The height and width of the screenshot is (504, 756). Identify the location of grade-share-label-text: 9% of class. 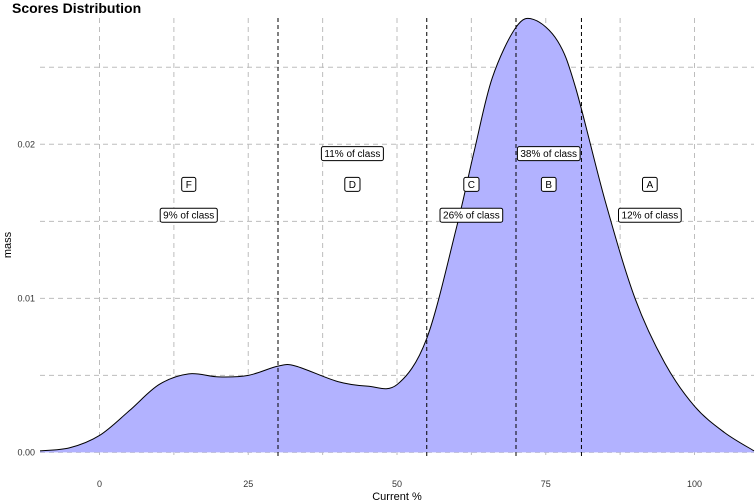
(188, 216).